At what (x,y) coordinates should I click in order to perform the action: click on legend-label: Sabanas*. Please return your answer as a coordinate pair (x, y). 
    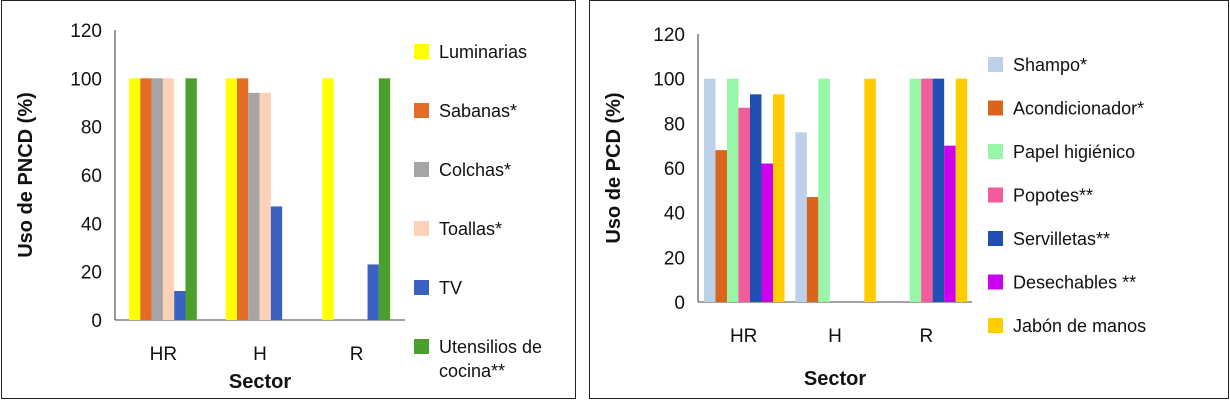
    Looking at the image, I should click on (478, 111).